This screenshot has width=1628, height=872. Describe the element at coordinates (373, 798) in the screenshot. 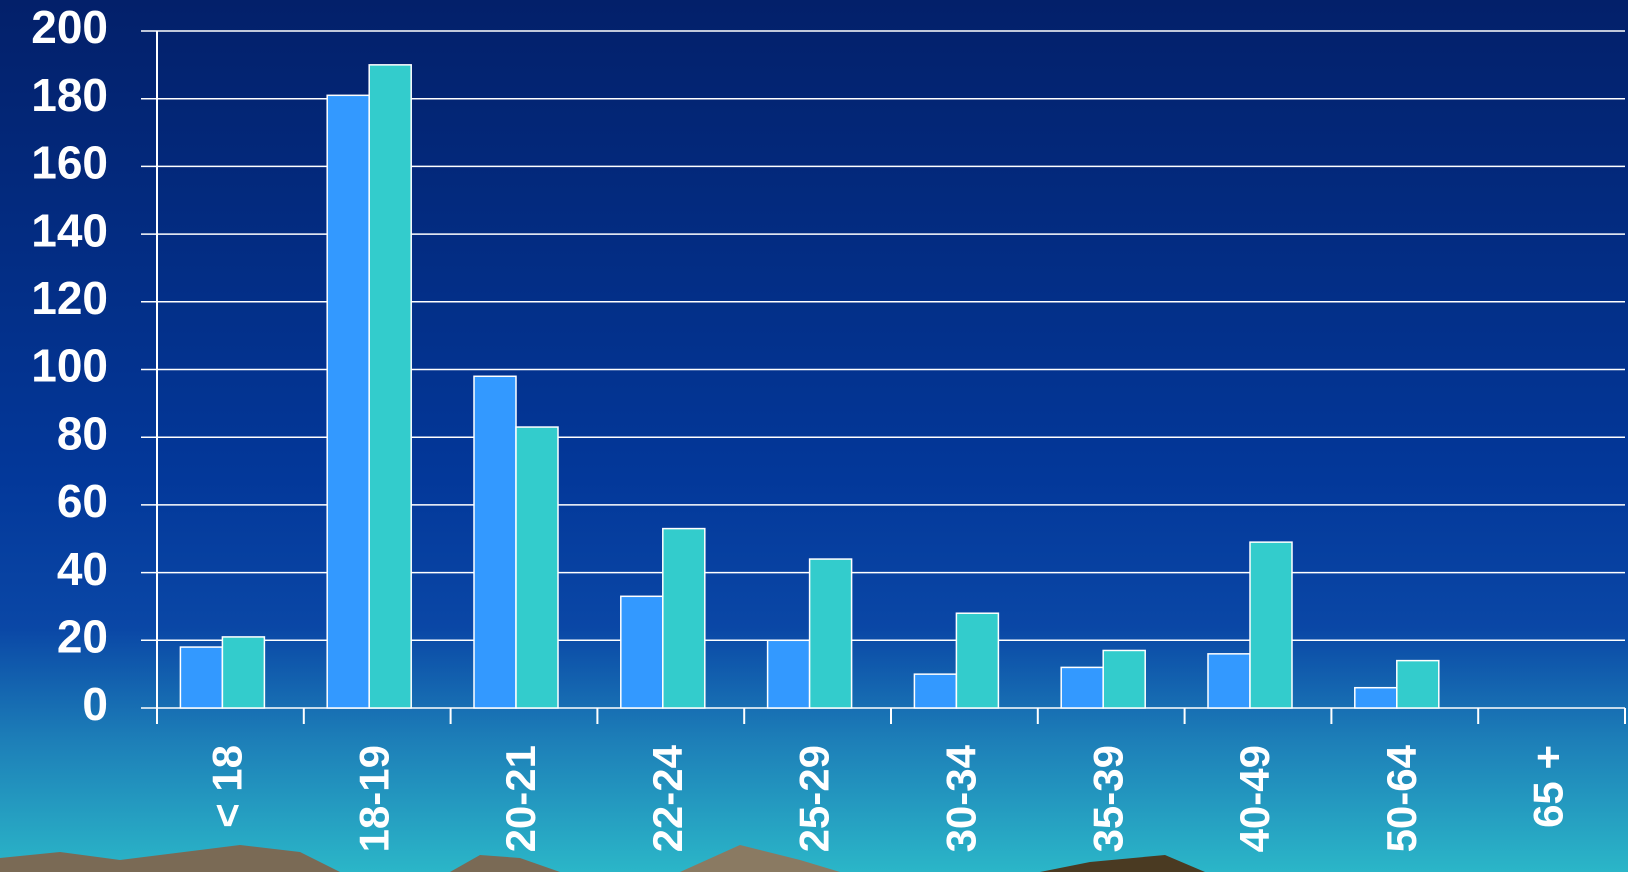

I see `x-tick-label: 18-19` at that location.